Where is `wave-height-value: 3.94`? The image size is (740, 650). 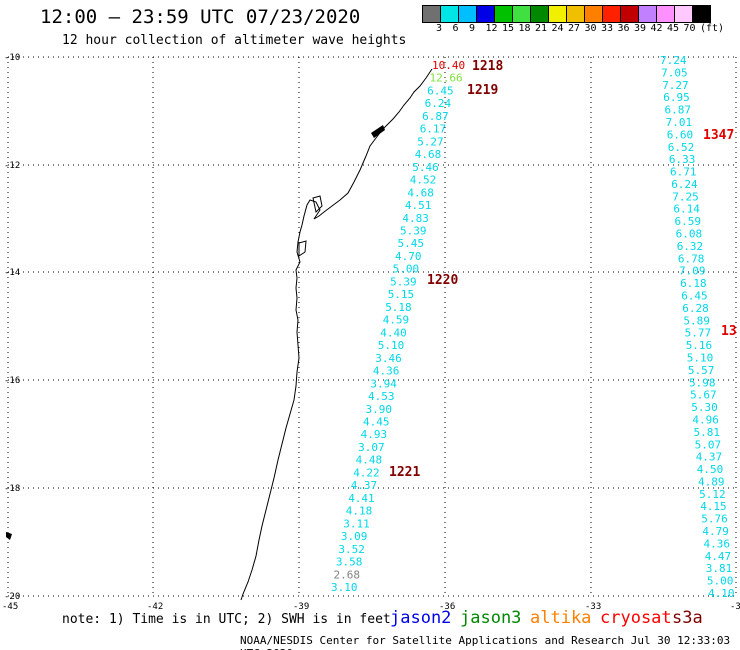 wave-height-value: 3.94 is located at coordinates (383, 383).